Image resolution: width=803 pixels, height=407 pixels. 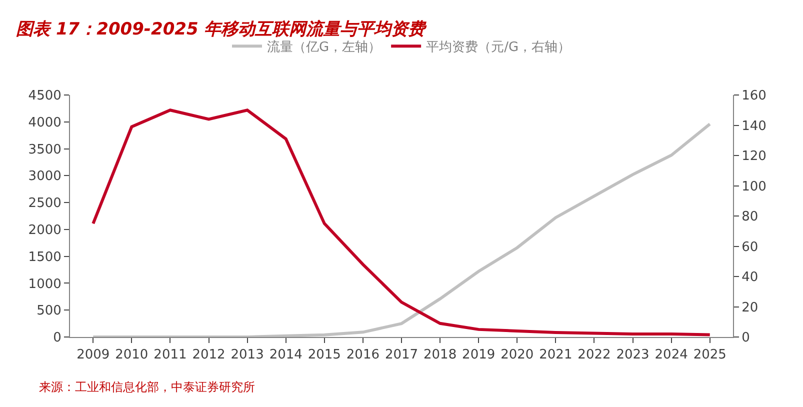 What do you see at coordinates (401, 355) in the screenshot?
I see `x-tick-label: 2017` at bounding box center [401, 355].